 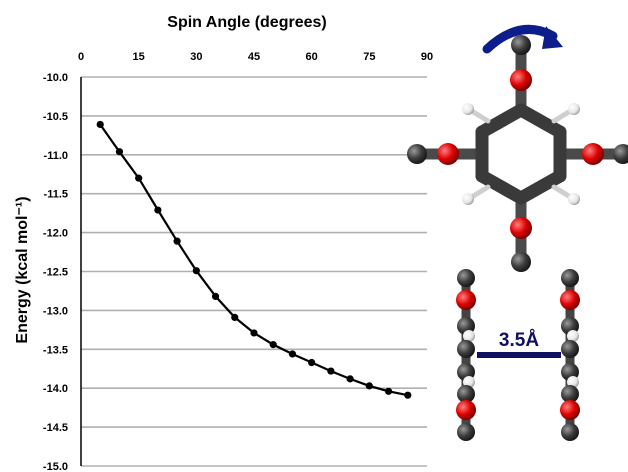 What do you see at coordinates (552, 37) in the screenshot?
I see `rotation-arrowhead-icon` at bounding box center [552, 37].